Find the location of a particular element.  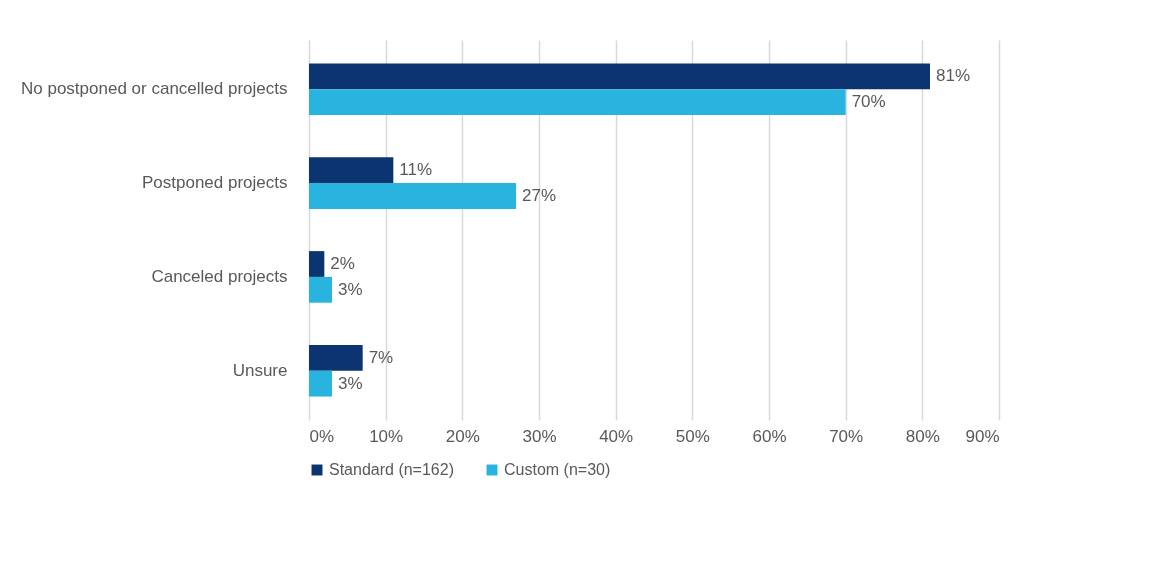

x-tick-label: 80% is located at coordinates (922, 436).